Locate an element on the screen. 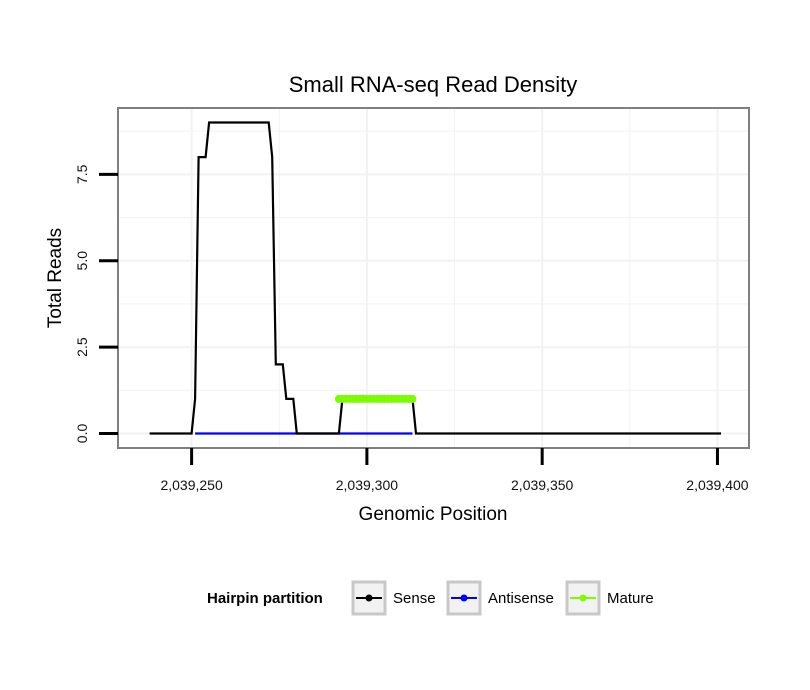 The width and height of the screenshot is (810, 690). legend-dot-sense is located at coordinates (369, 598).